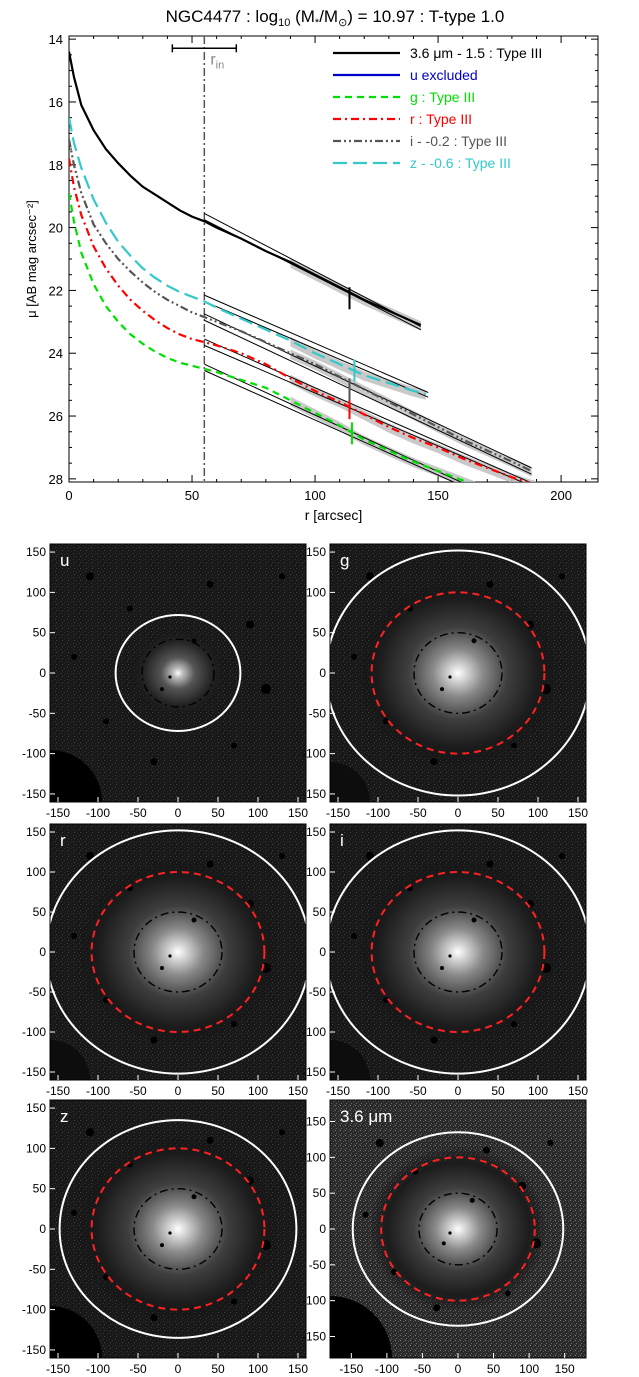  What do you see at coordinates (565, 1369) in the screenshot?
I see `x-tick-label: 150` at bounding box center [565, 1369].